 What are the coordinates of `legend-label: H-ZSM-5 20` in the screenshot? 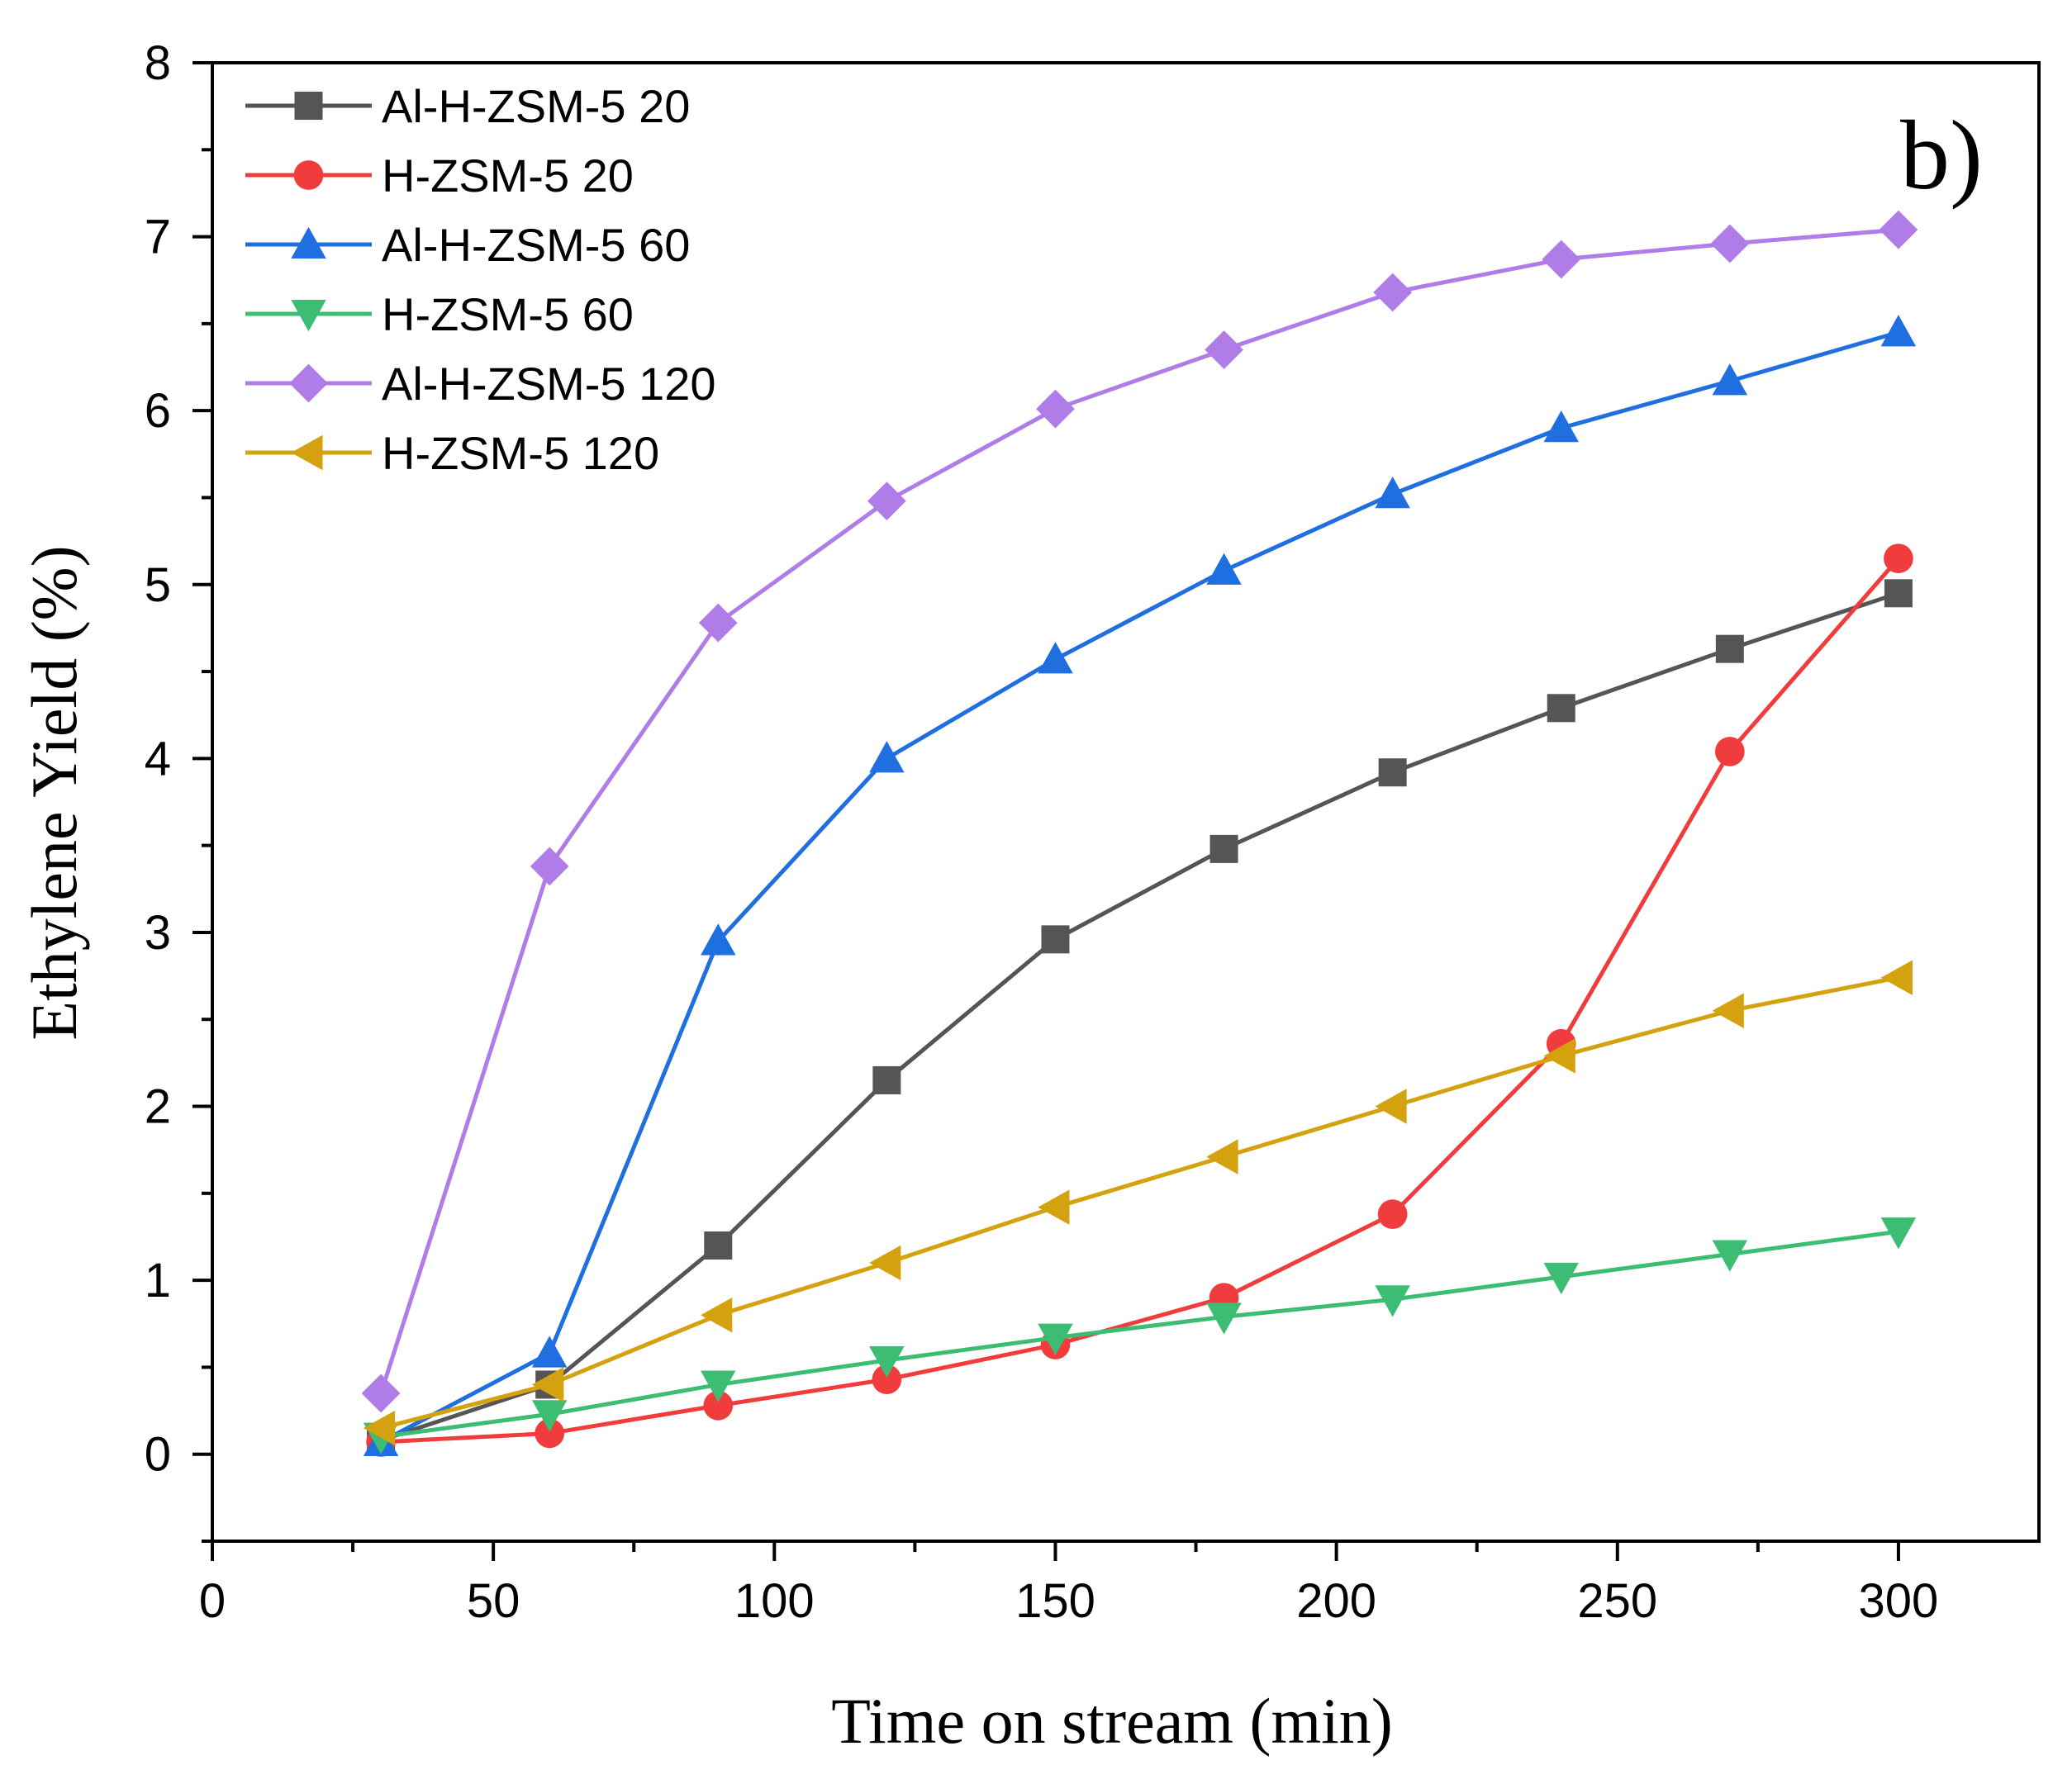 It's located at (508, 175).